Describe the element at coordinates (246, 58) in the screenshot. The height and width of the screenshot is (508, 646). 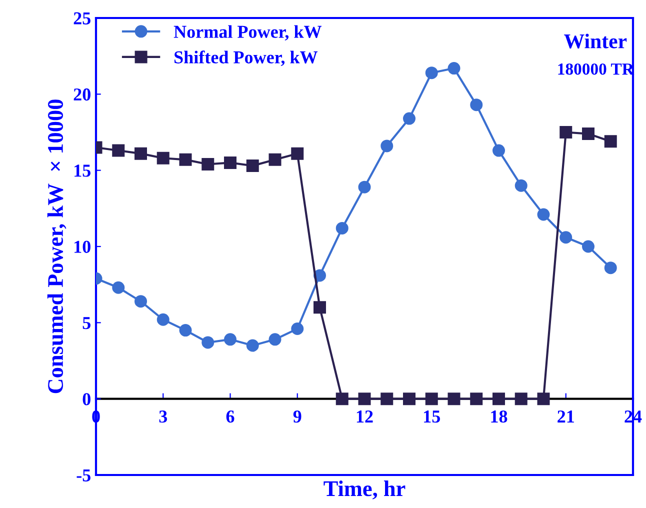
I see `legend-label: Shifted Power, kW` at that location.